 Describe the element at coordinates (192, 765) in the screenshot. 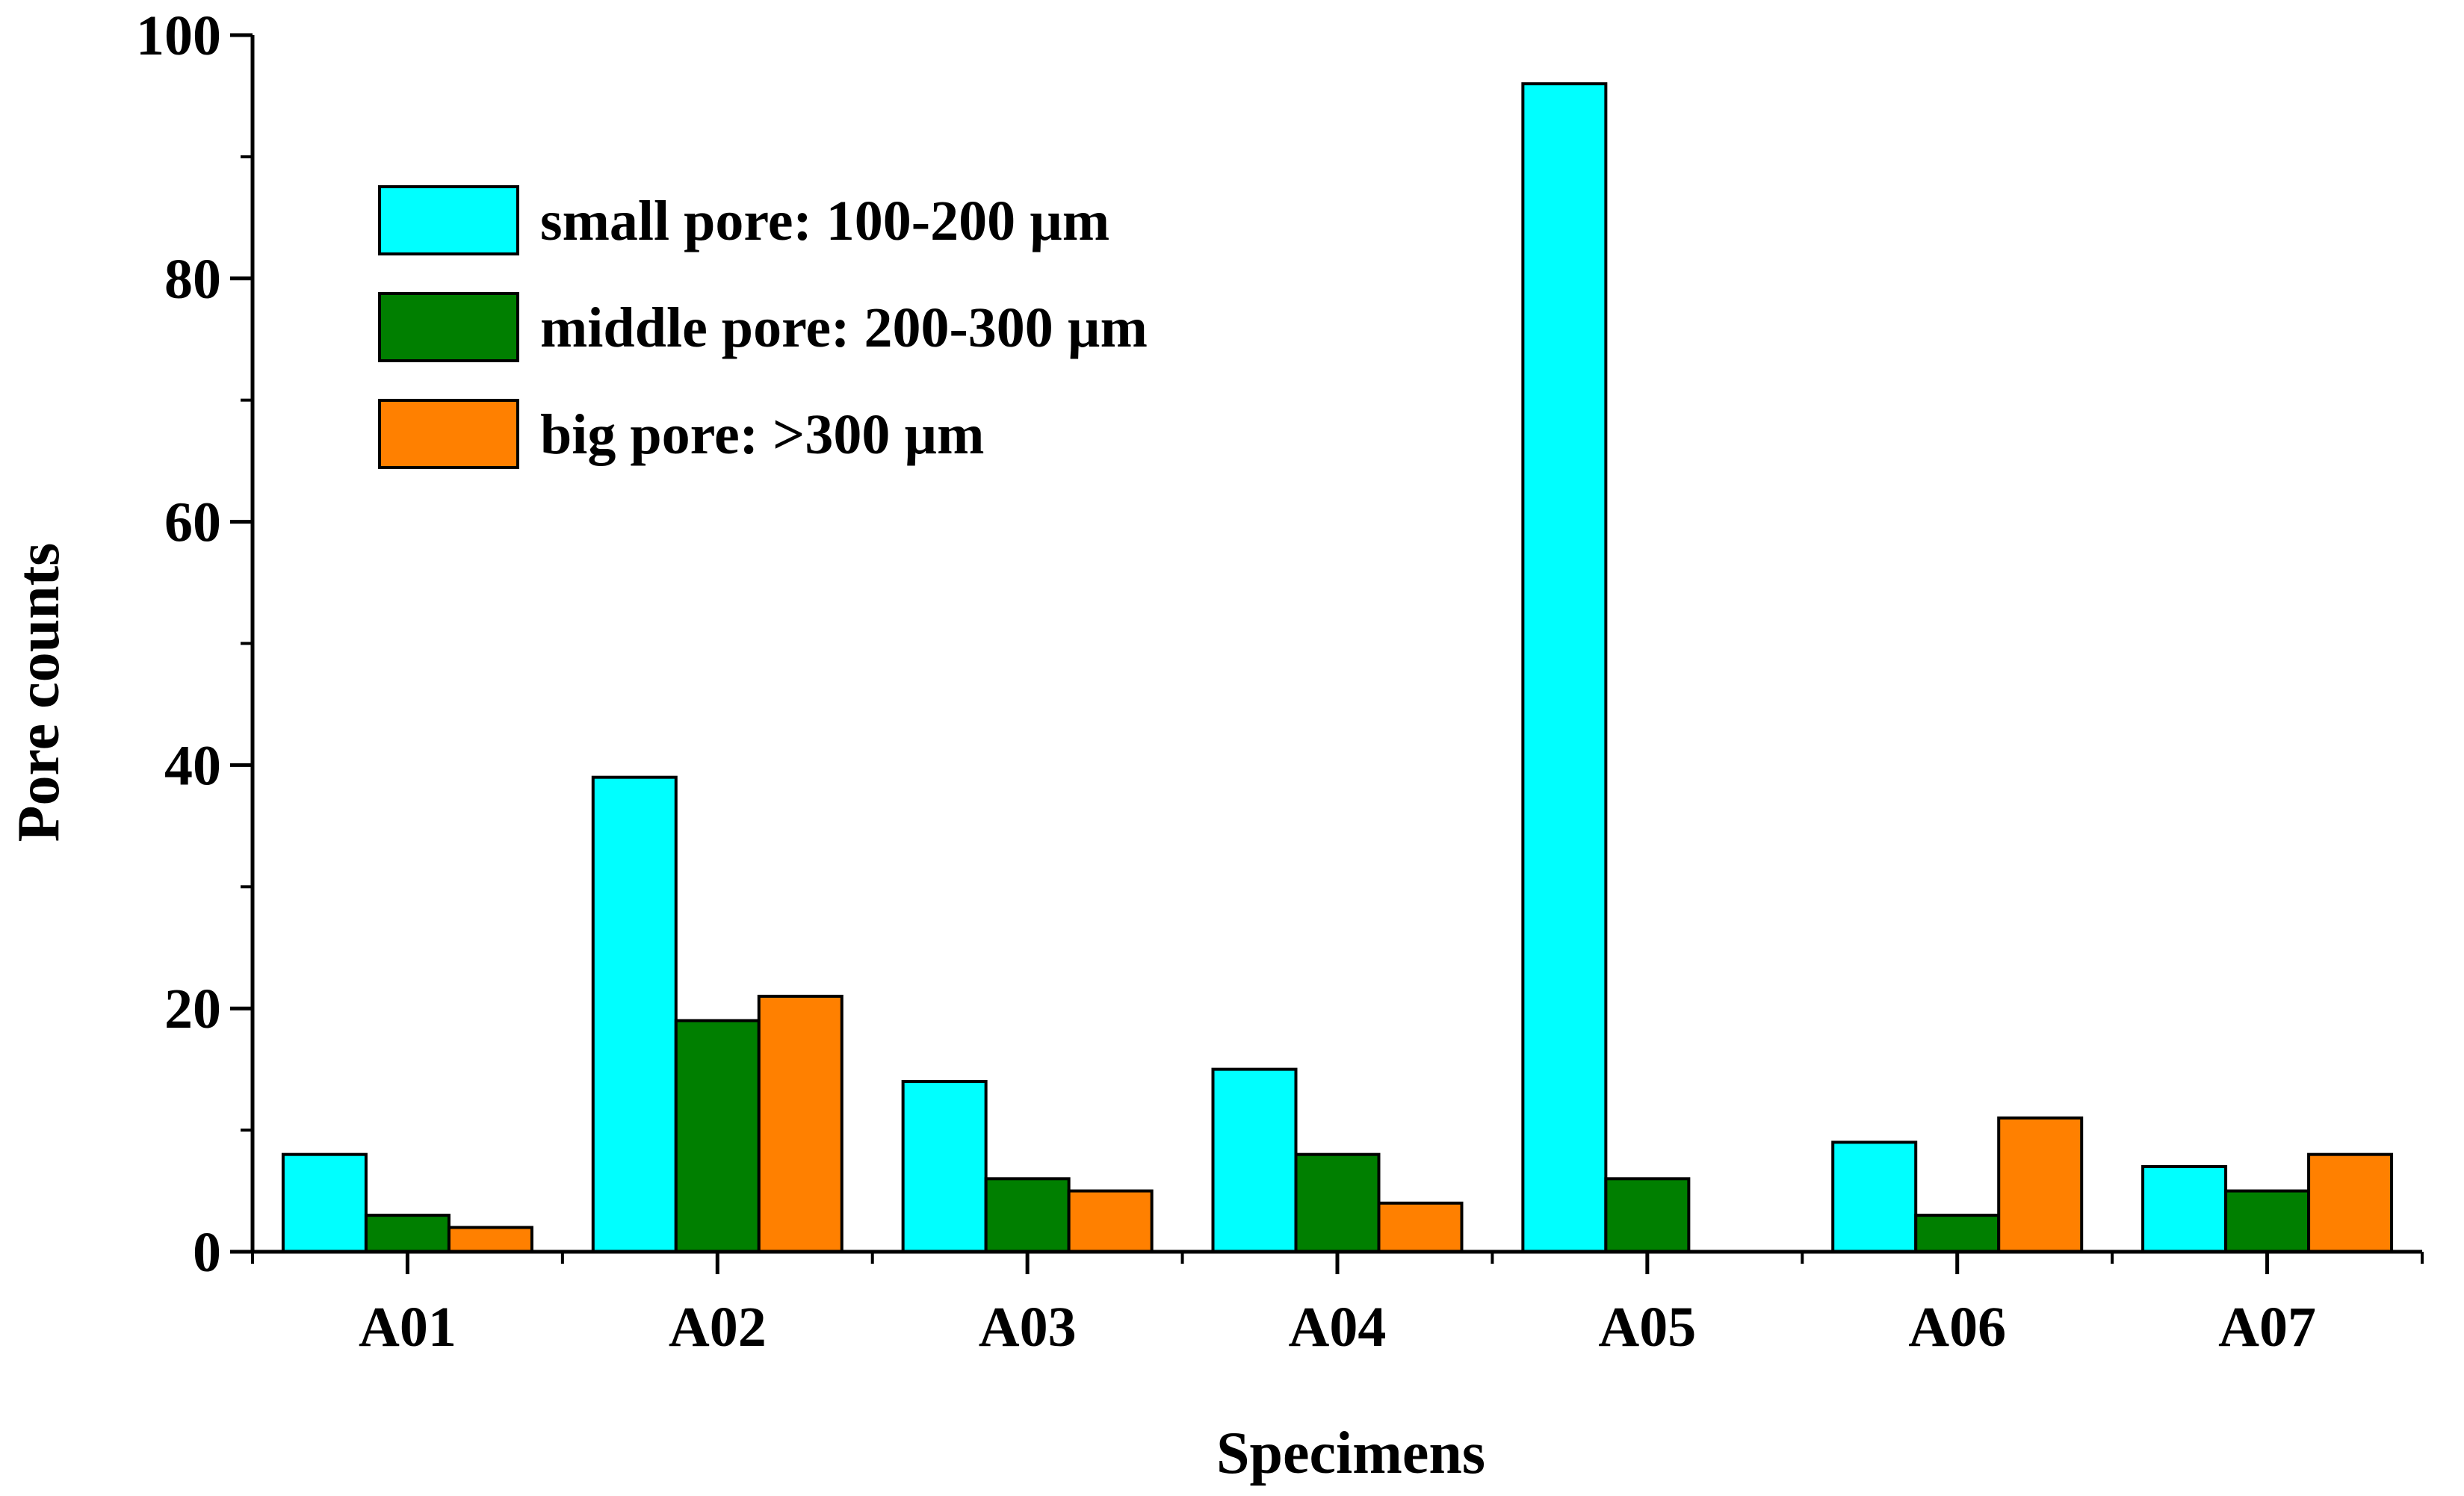

I see `y-tick-label: 40` at that location.